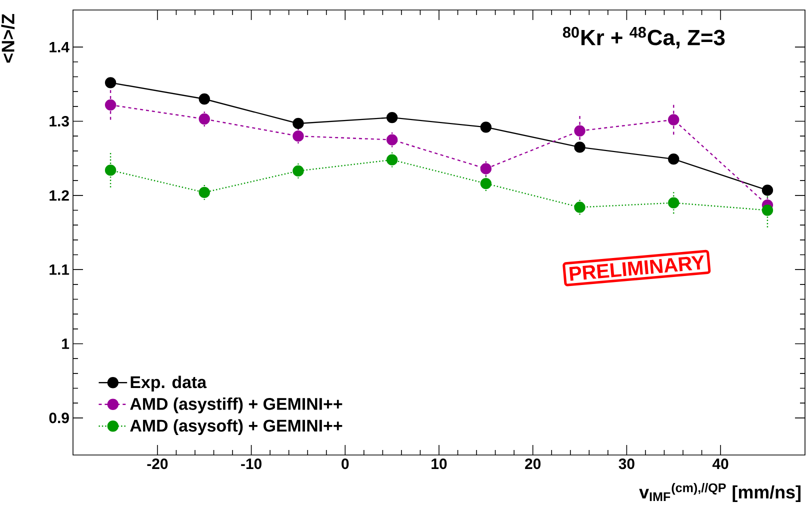  What do you see at coordinates (168, 384) in the screenshot?
I see `legend-label: Exp. data` at bounding box center [168, 384].